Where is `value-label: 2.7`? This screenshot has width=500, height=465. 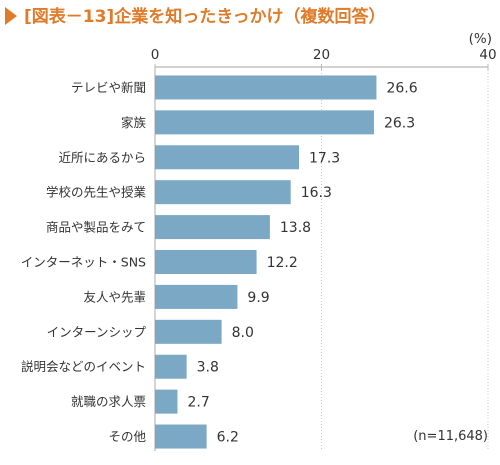 value-label: 2.7 is located at coordinates (198, 403).